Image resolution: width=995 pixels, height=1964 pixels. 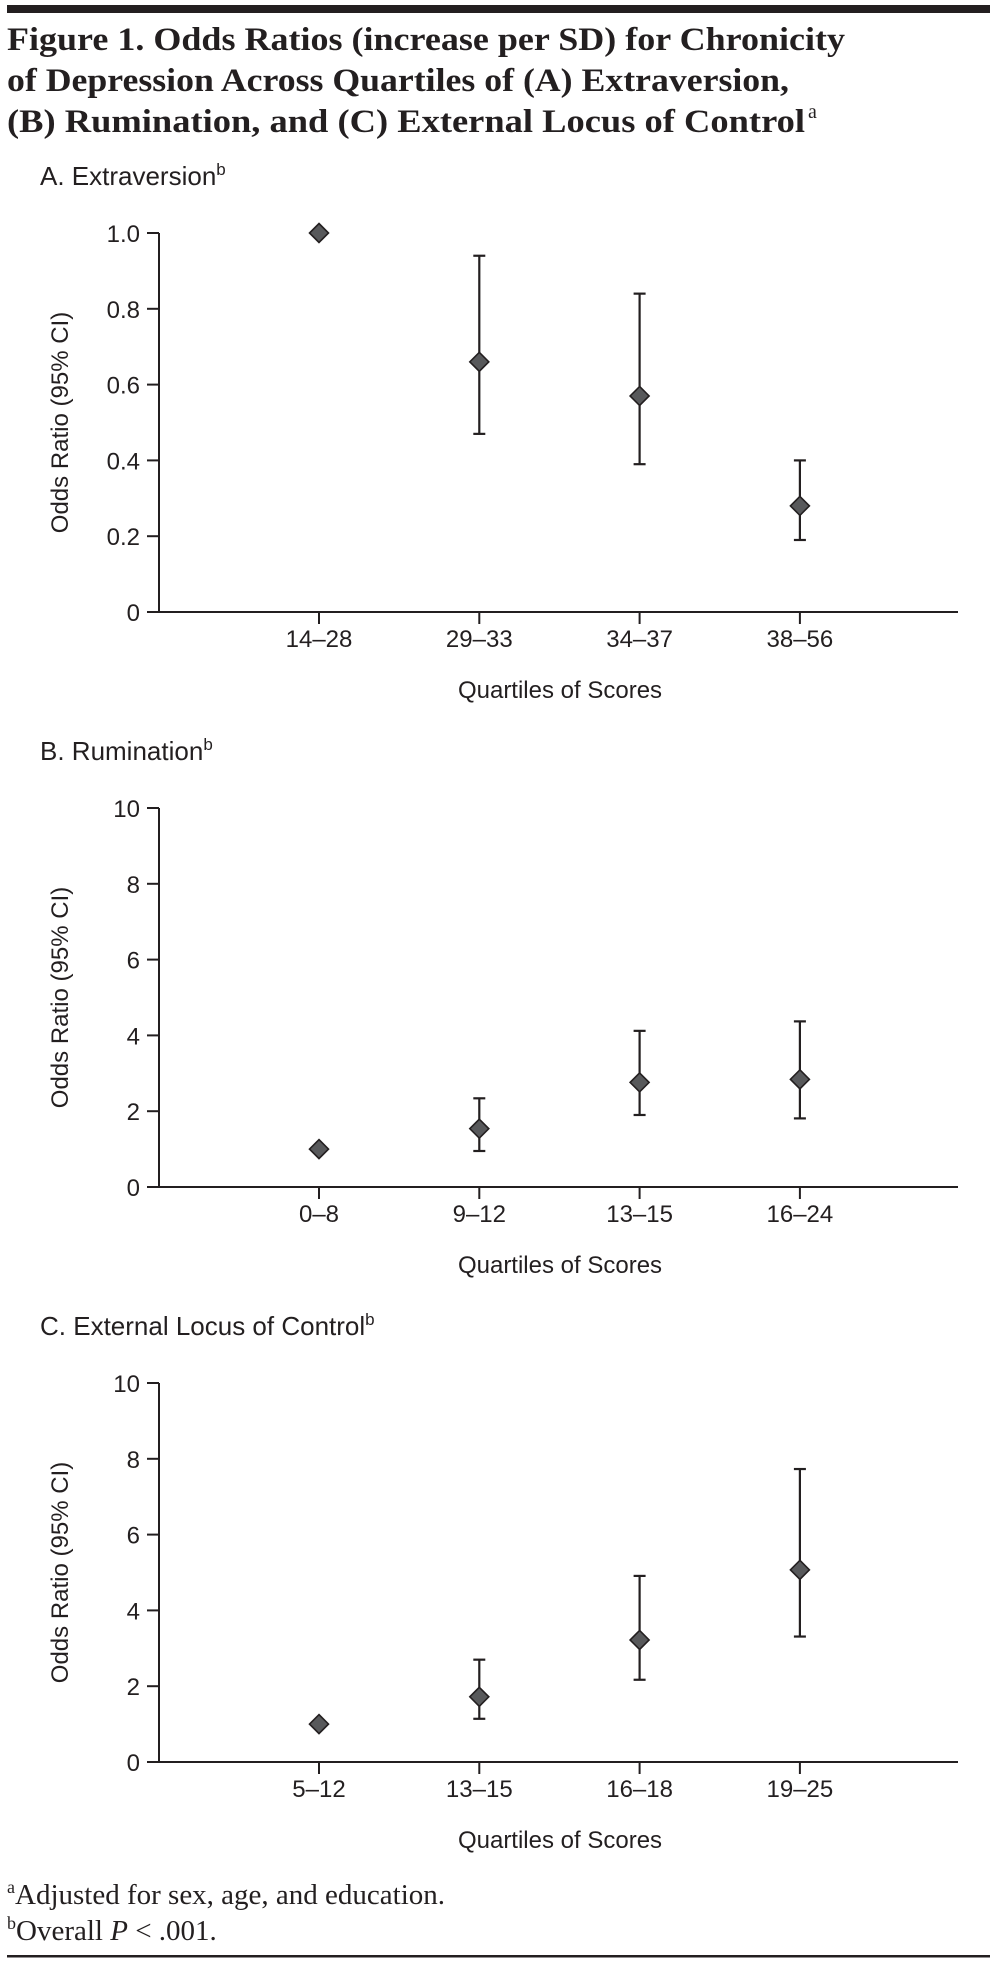 What do you see at coordinates (800, 1214) in the screenshot?
I see `x-tick-label: 16–24` at bounding box center [800, 1214].